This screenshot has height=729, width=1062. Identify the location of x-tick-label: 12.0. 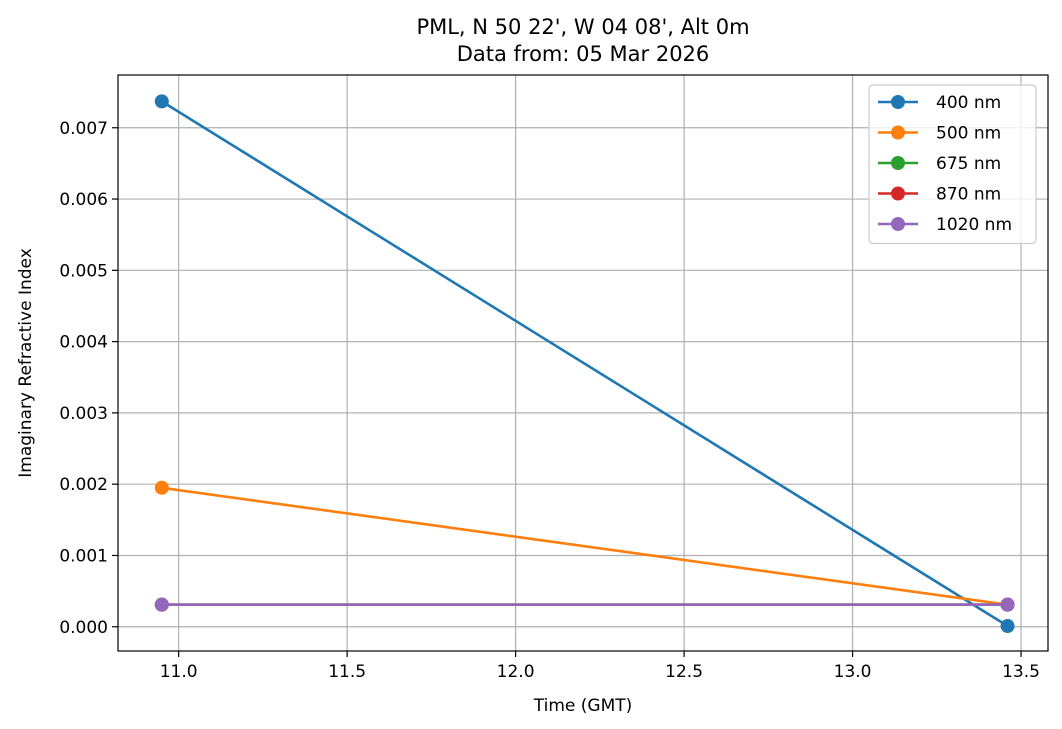
(516, 672).